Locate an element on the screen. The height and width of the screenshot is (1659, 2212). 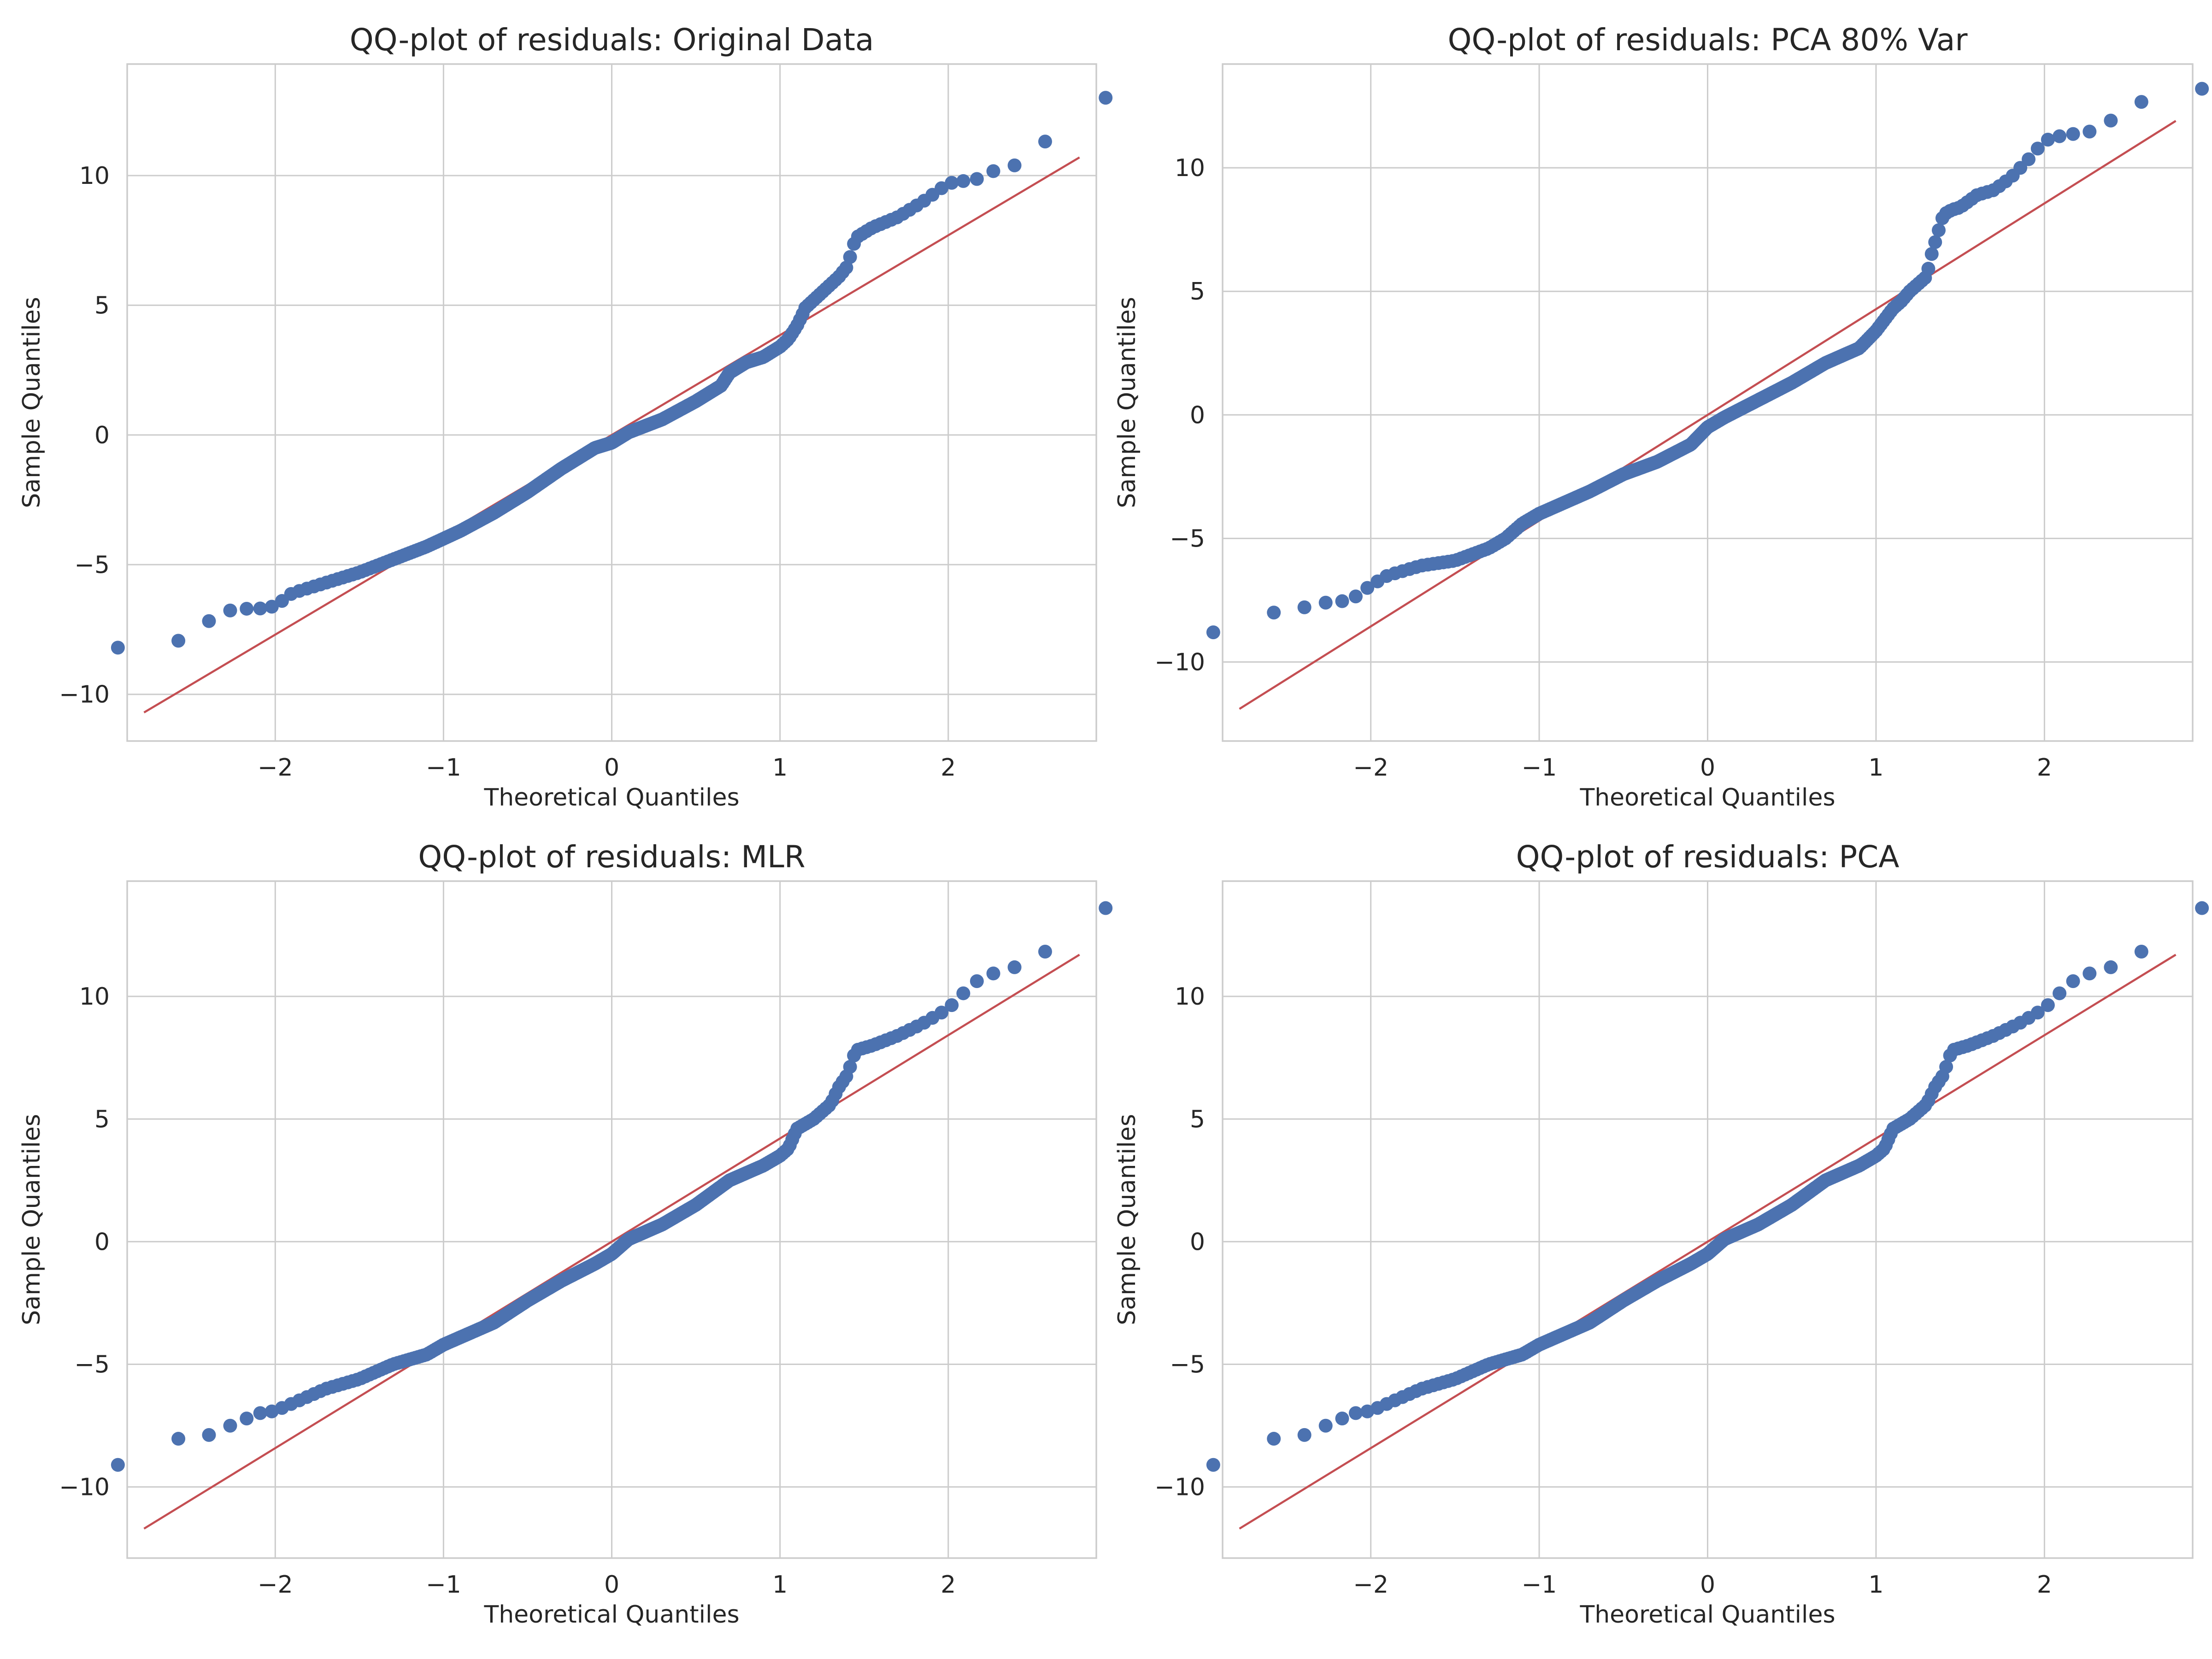
chart-title: QQ-plot of residuals: PCA is located at coordinates (1708, 857).